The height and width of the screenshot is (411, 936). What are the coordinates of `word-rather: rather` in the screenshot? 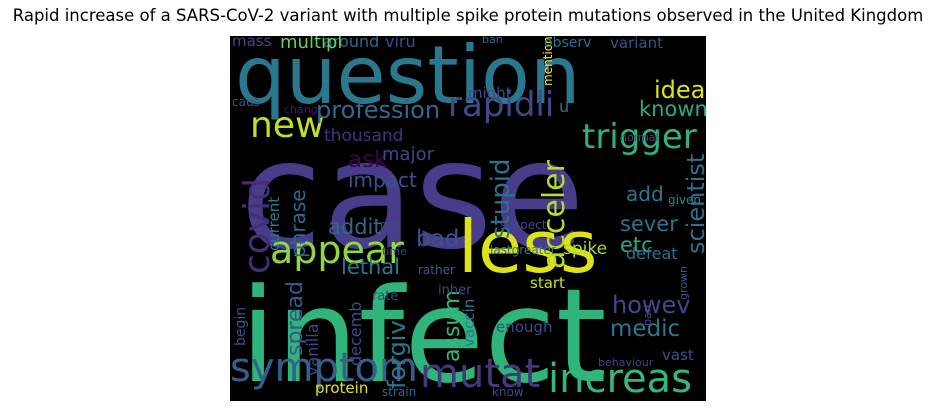 It's located at (436, 270).